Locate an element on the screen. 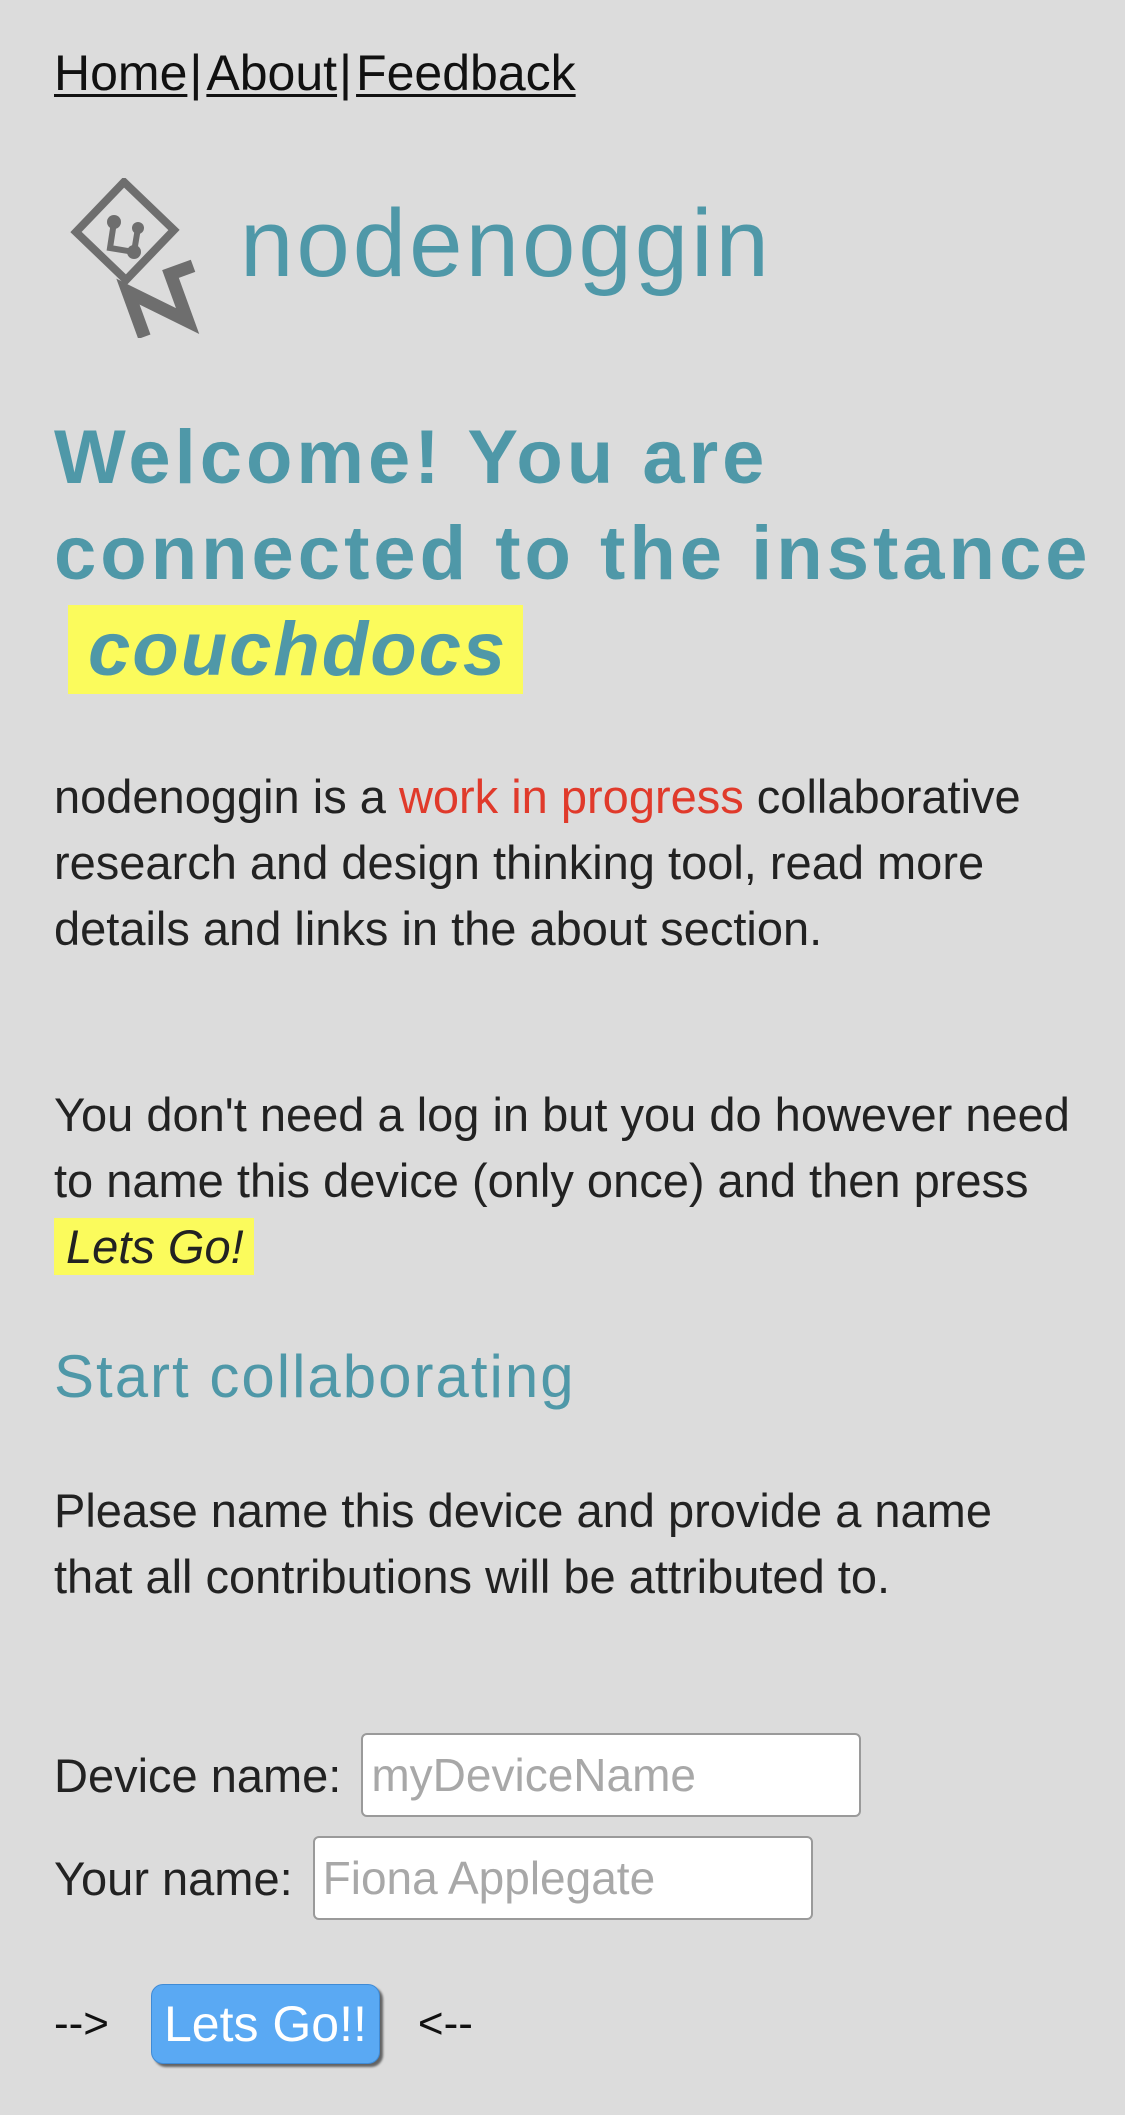  brand-header: nodenoggin is located at coordinates (554, 262).